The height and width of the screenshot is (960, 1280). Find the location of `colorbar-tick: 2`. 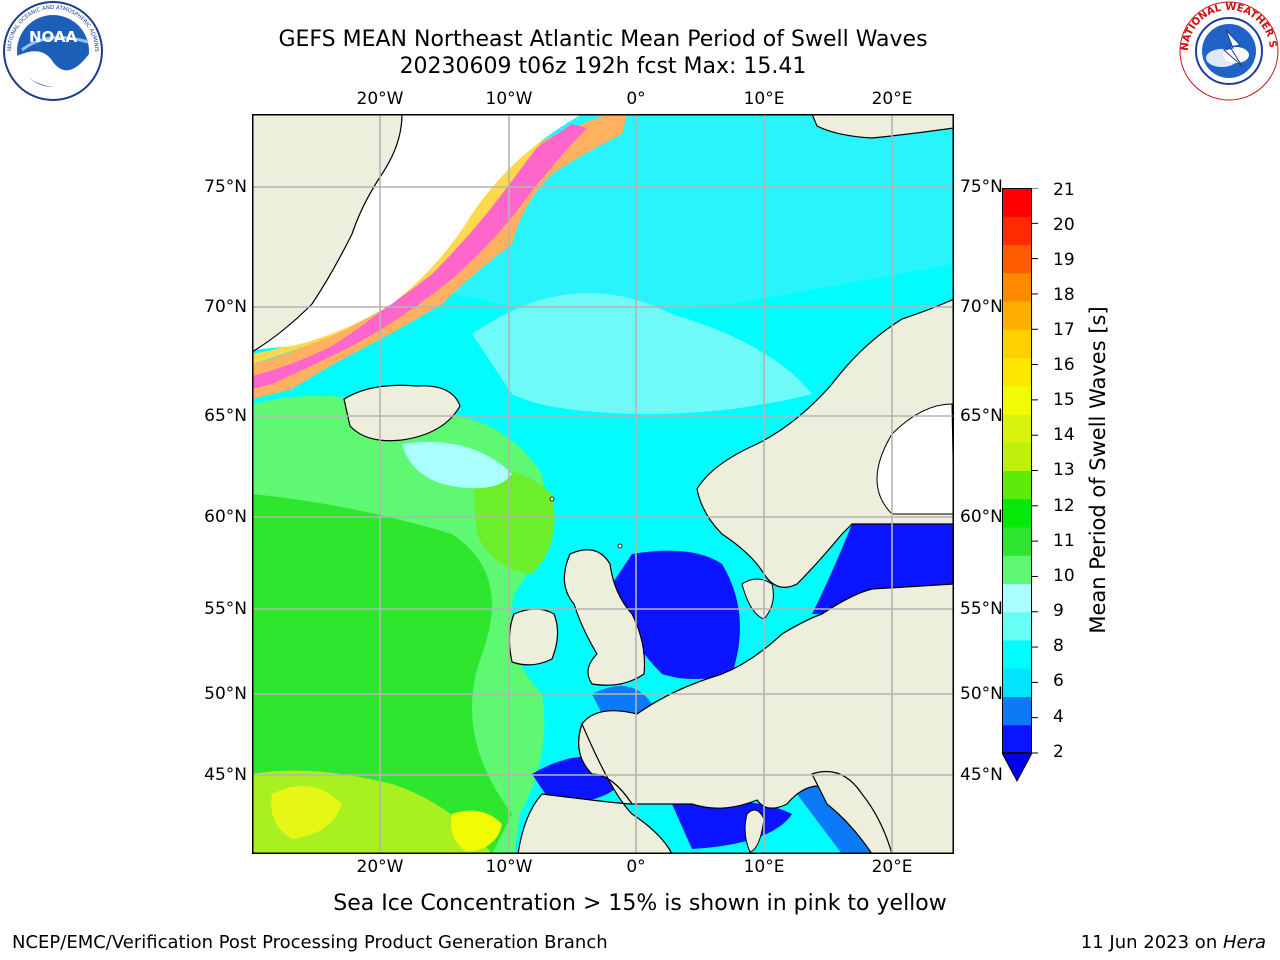

colorbar-tick: 2 is located at coordinates (1058, 752).